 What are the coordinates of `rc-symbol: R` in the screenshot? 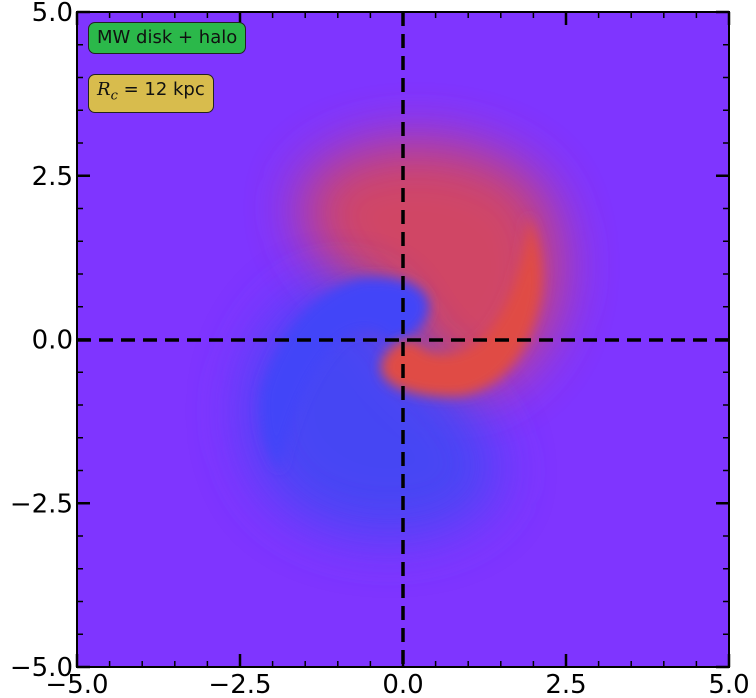 It's located at (104, 89).